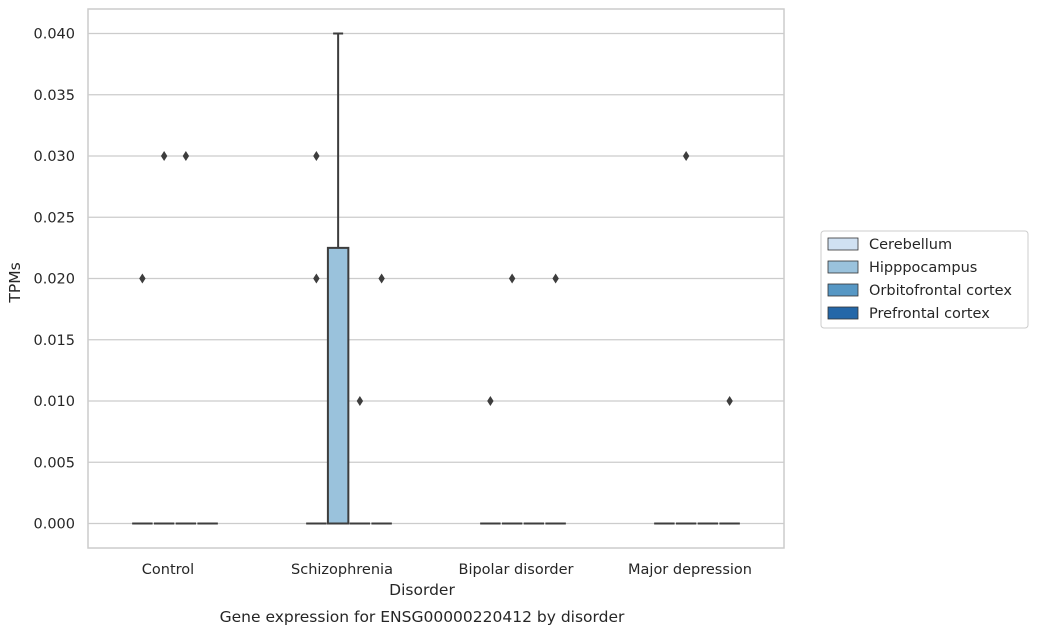  Describe the element at coordinates (342, 570) in the screenshot. I see `x-tick-label: Schizophrenia` at that location.